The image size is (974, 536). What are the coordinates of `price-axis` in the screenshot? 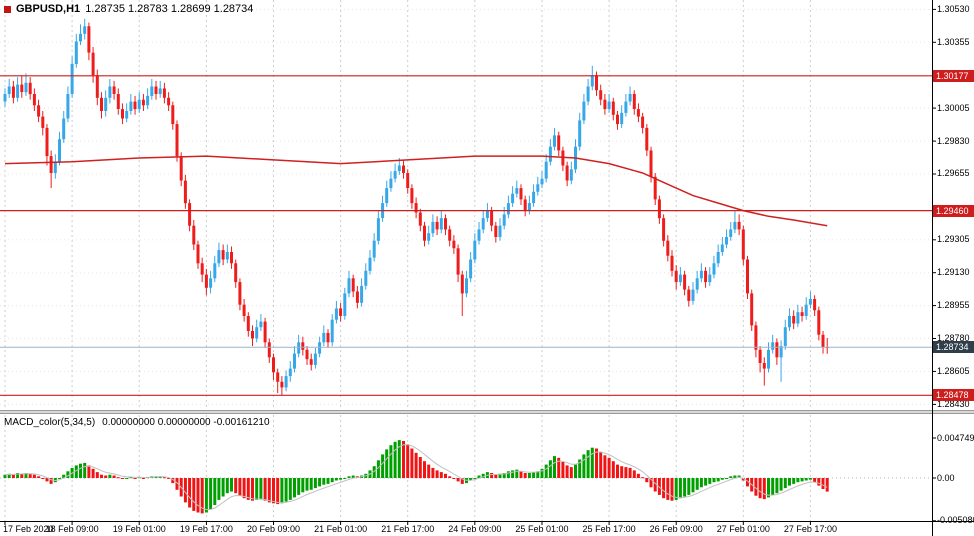 It's located at (953, 260).